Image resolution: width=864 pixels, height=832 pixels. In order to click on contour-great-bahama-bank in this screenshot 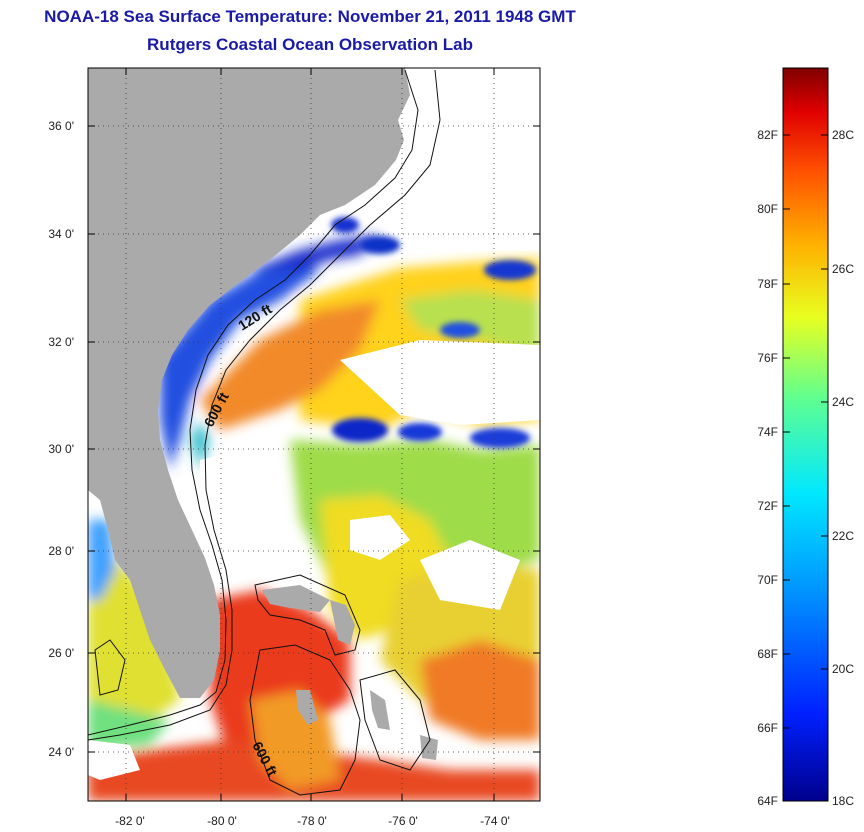, I will do `click(305, 720)`.